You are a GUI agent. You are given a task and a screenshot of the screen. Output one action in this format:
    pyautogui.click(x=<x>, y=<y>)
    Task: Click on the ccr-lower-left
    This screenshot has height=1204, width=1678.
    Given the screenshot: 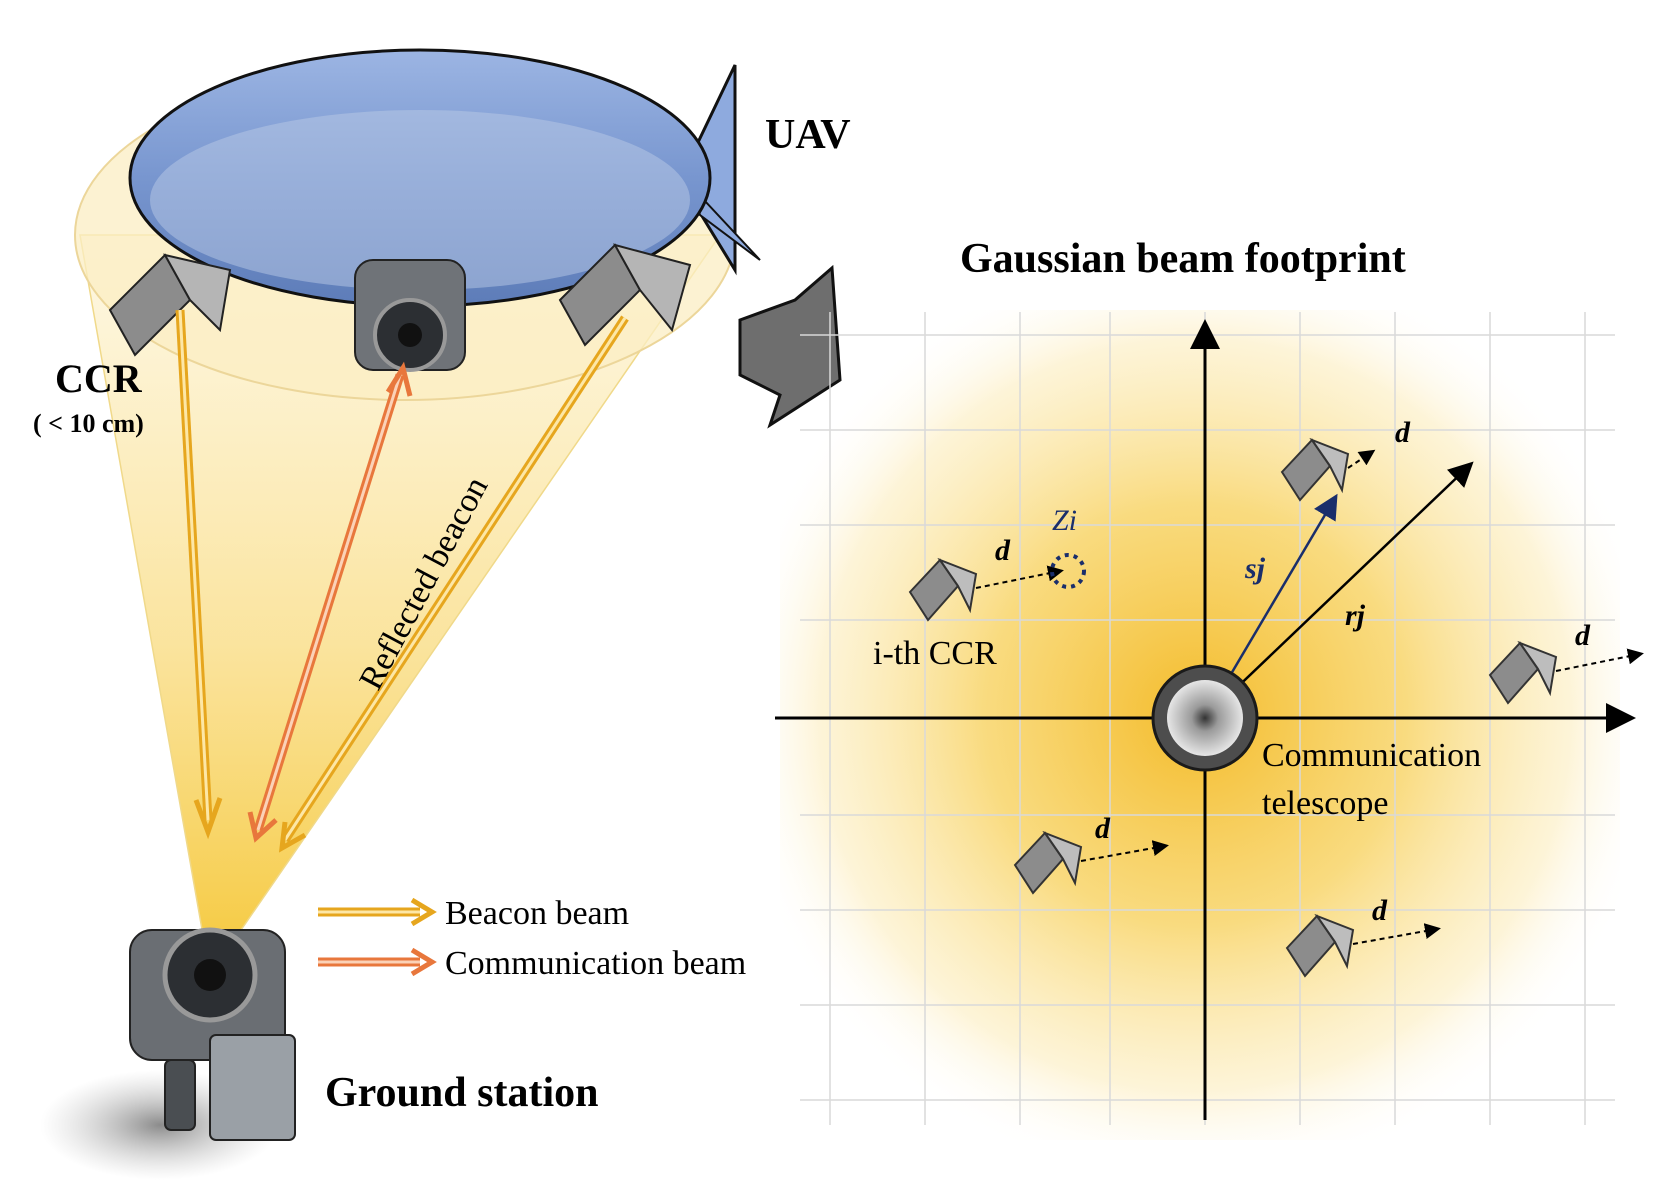 What is the action you would take?
    pyautogui.click(x=1091, y=862)
    